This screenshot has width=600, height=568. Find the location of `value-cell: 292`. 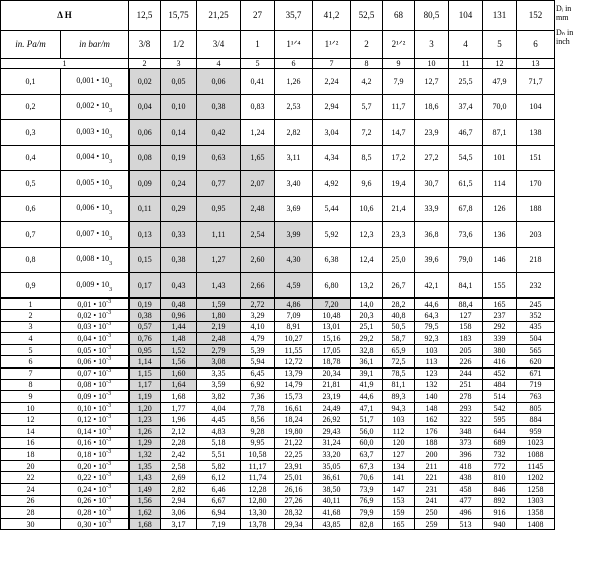

value-cell: 292 is located at coordinates (499, 327).